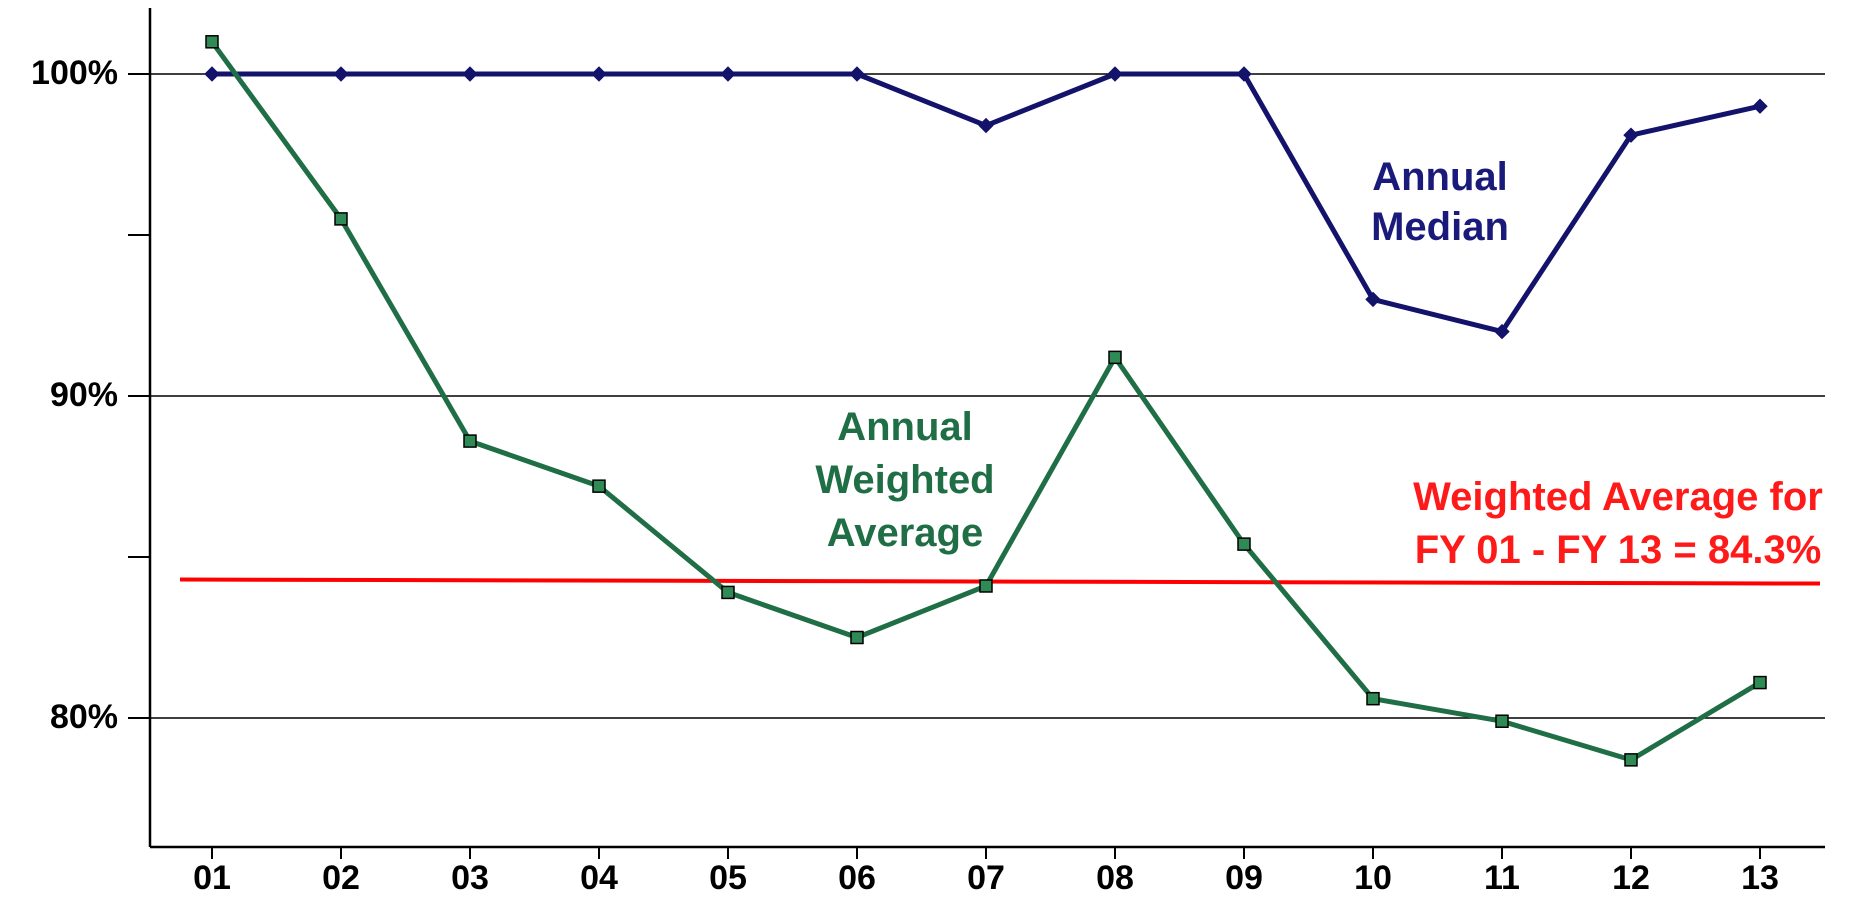 This screenshot has width=1872, height=897. Describe the element at coordinates (84, 395) in the screenshot. I see `y-tick-label: 90%` at that location.